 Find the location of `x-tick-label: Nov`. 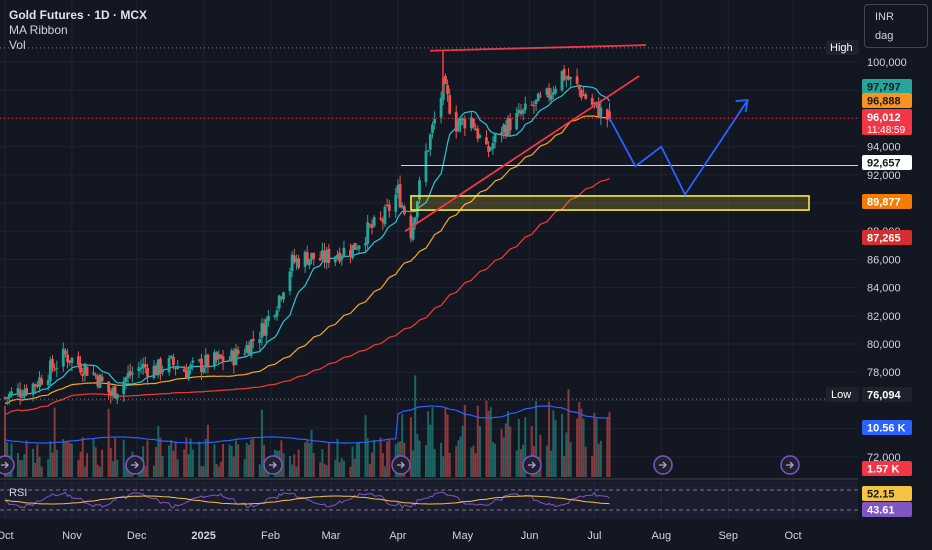

x-tick-label: Nov is located at coordinates (72, 536).